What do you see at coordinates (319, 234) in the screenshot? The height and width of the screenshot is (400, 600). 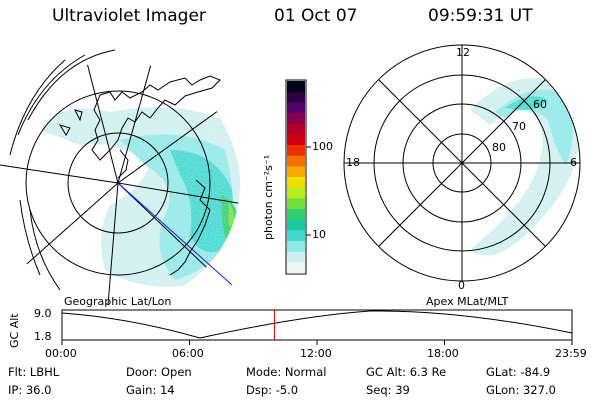 I see `colorbar-tick-10: 10` at bounding box center [319, 234].